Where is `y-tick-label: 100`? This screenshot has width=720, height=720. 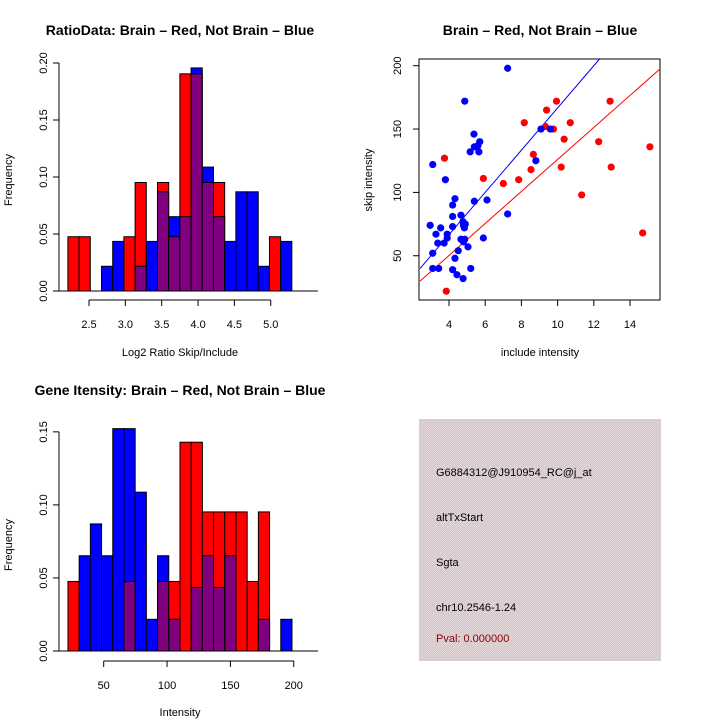
y-tick-label: 100 is located at coordinates (398, 192).